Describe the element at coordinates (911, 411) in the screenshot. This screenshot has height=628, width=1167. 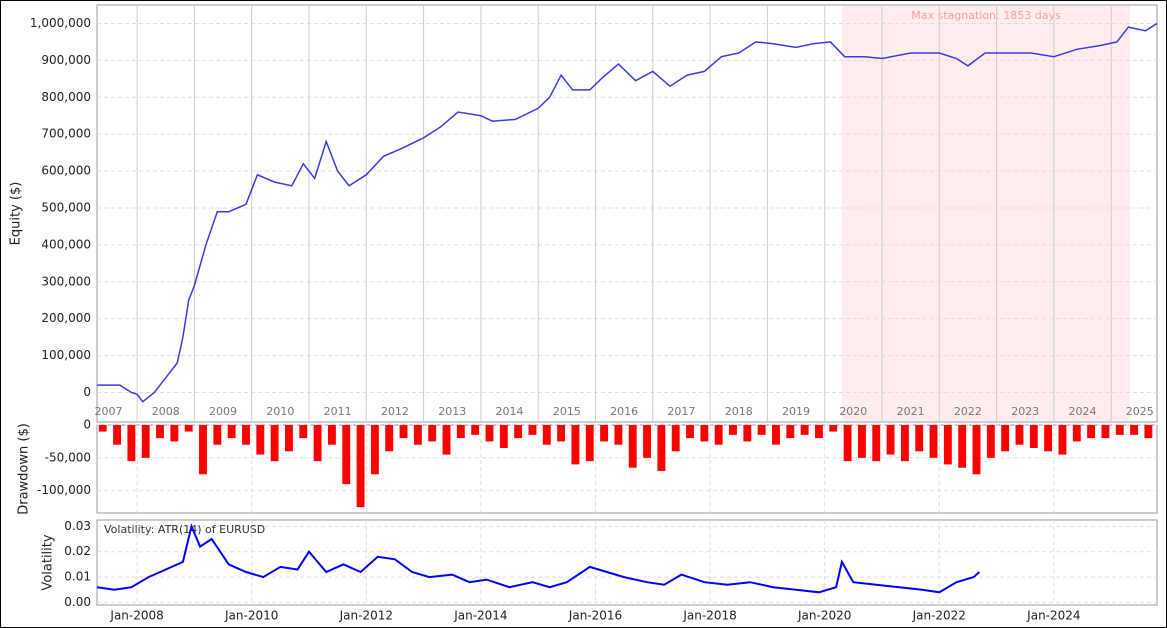
I see `year-label: 2021` at that location.